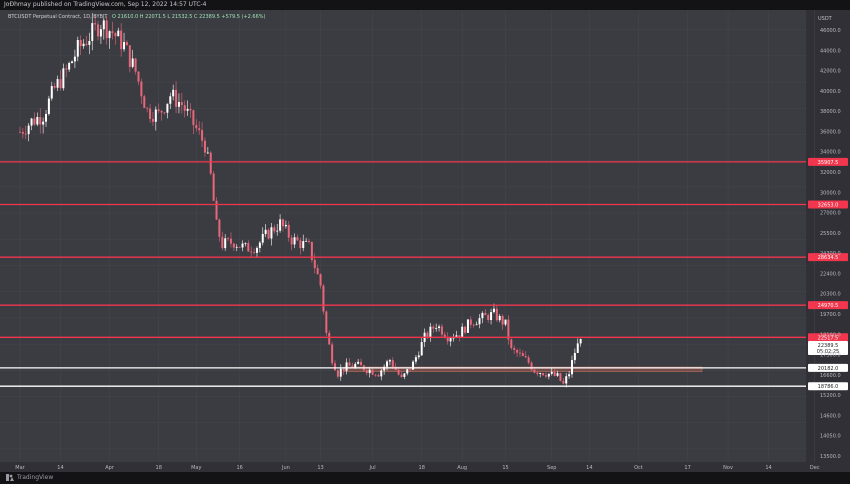 The width and height of the screenshot is (850, 484). I want to click on time-tick-label: May, so click(196, 468).